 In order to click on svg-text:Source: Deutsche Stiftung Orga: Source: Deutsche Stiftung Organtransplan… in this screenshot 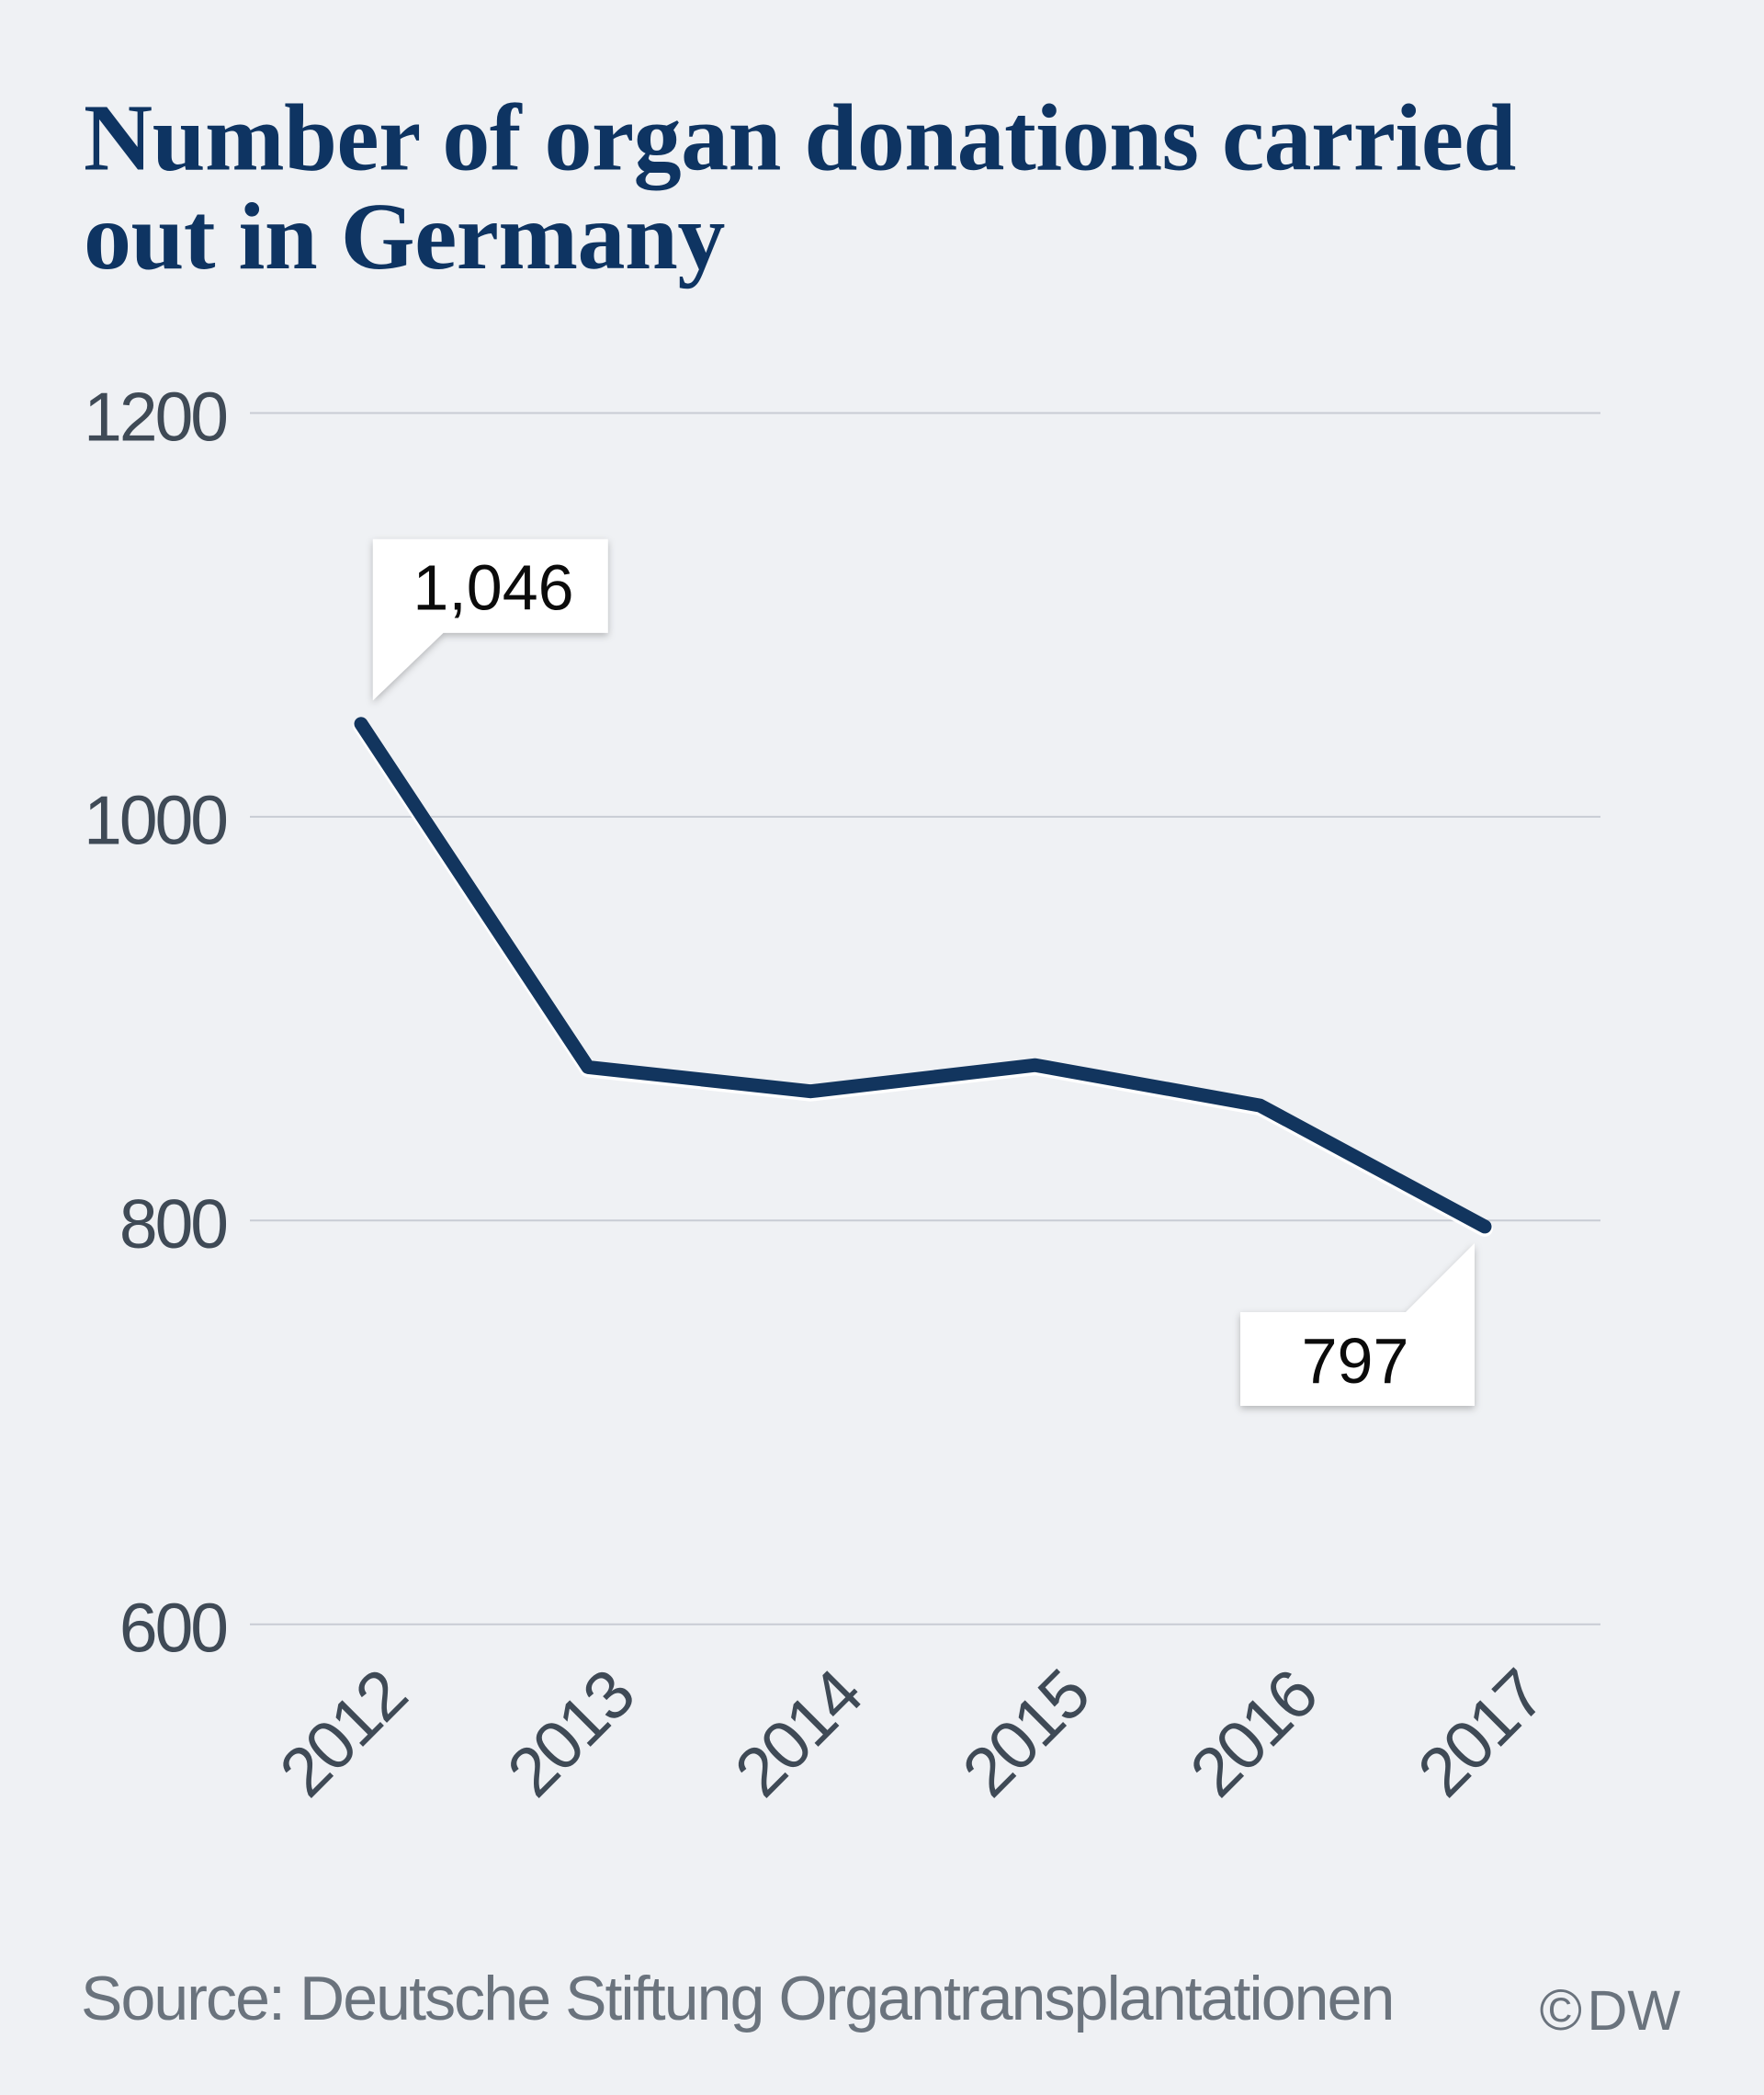, I will do `click(737, 1998)`.